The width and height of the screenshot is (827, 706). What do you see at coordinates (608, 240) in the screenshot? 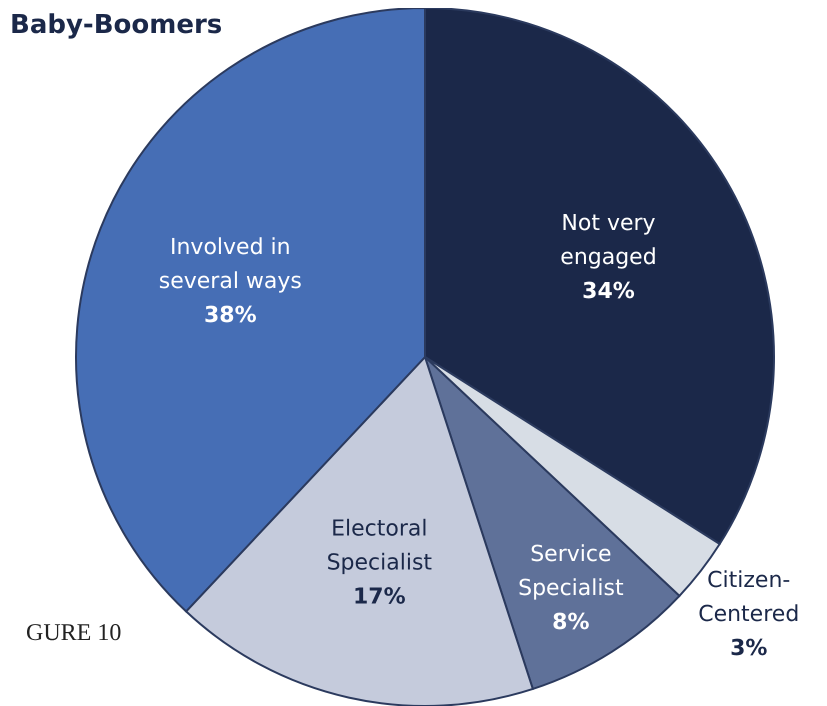
I see `slice-label: Not very engaged` at bounding box center [608, 240].